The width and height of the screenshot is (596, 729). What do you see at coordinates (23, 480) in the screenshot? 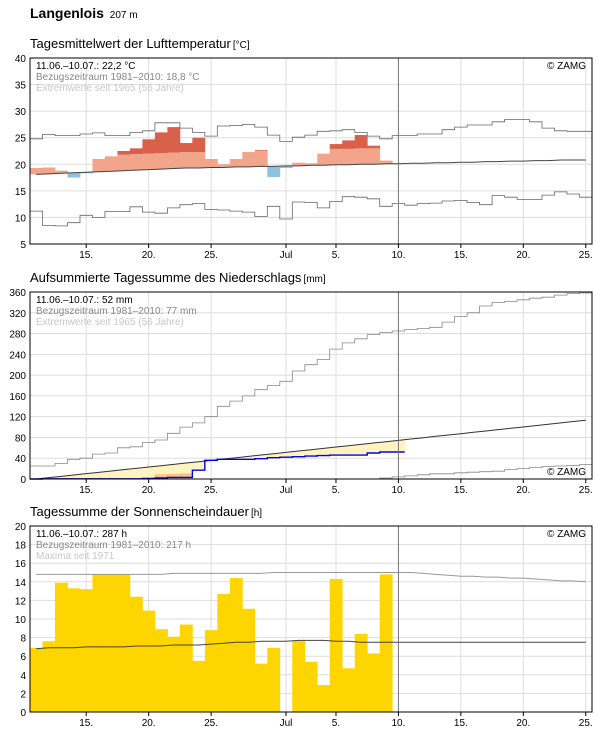
I see `precipitation-ytick-label: 0` at bounding box center [23, 480].